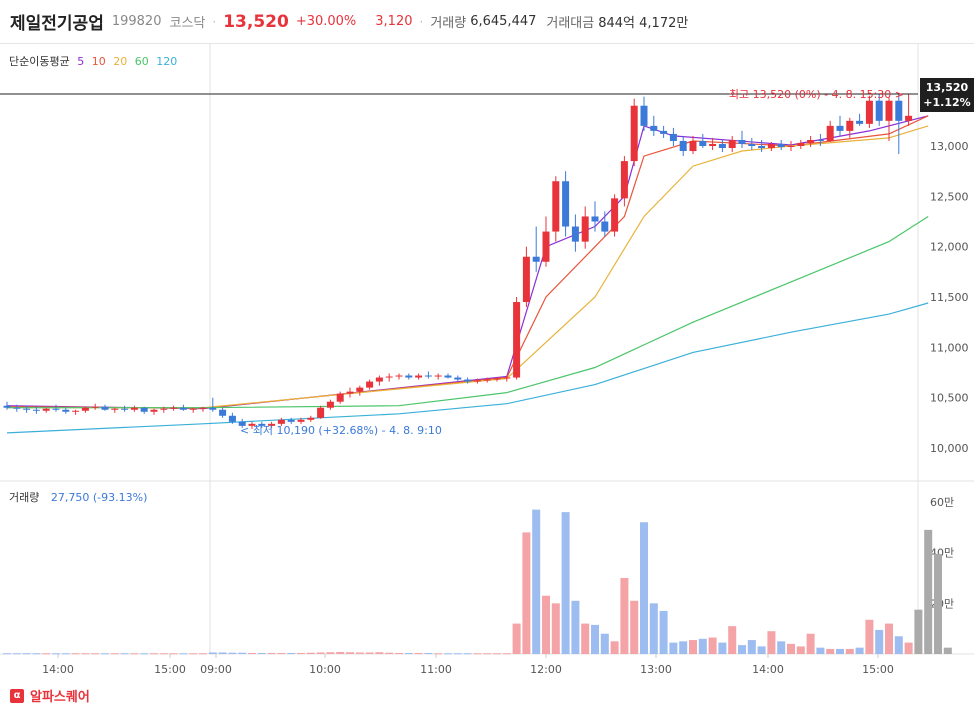 This screenshot has height=709, width=974. What do you see at coordinates (949, 297) in the screenshot?
I see `price-tick-label: 11,500` at bounding box center [949, 297].